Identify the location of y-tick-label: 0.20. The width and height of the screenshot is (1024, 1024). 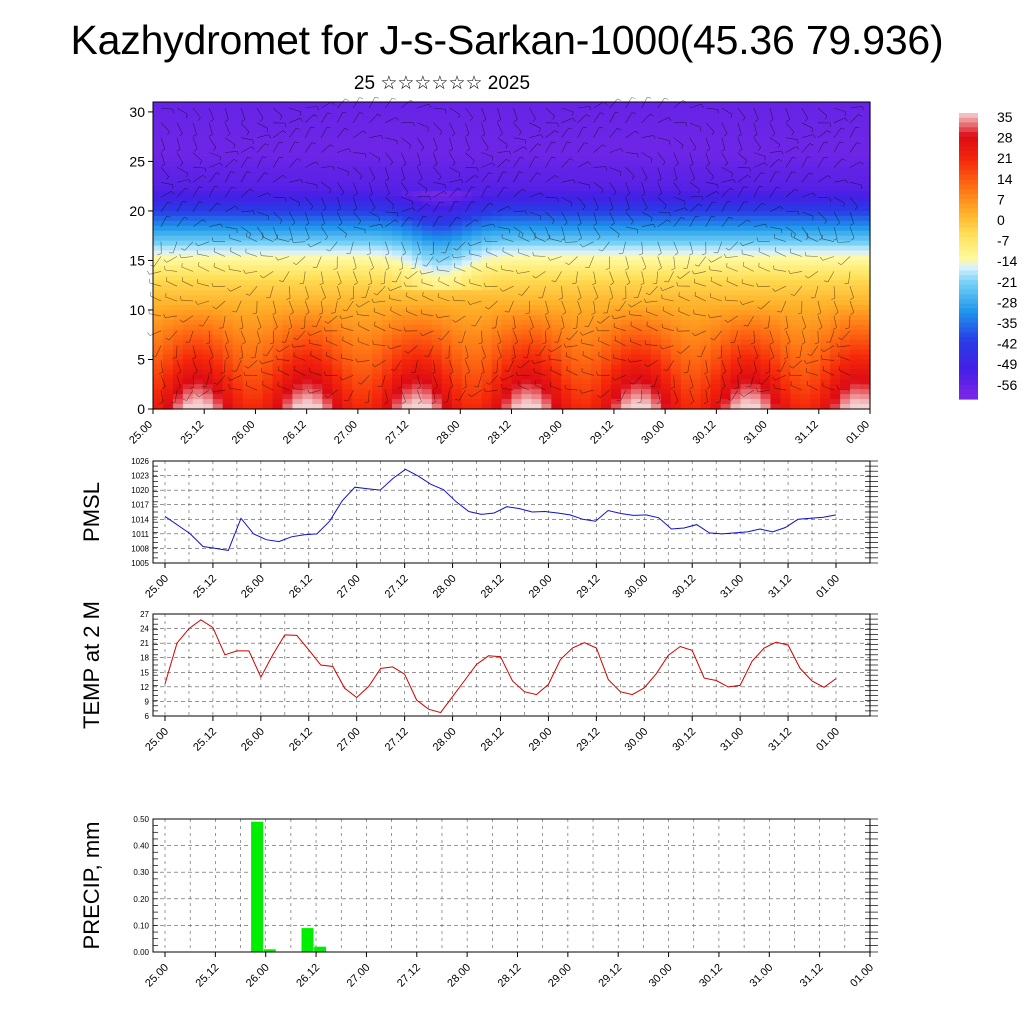
(141, 899).